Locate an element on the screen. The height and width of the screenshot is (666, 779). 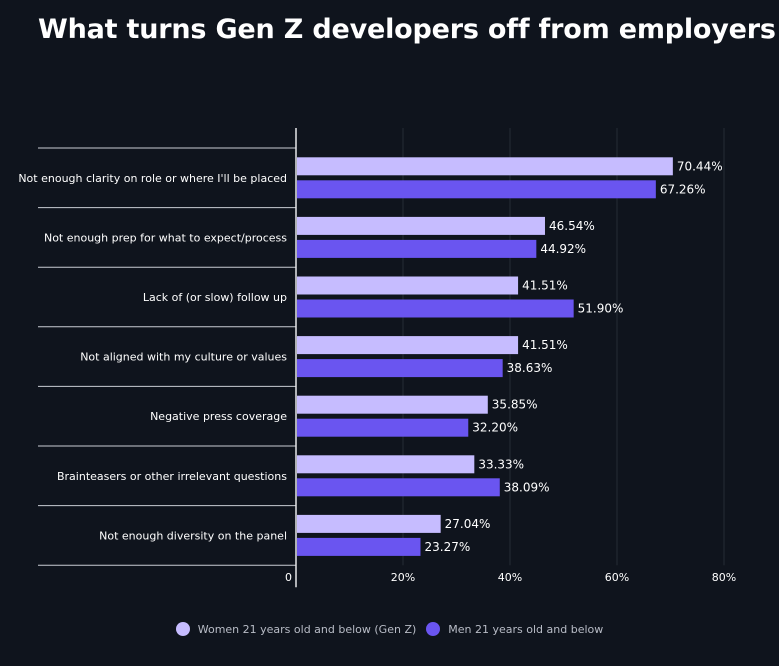
bar-value-label: 33.33% is located at coordinates (501, 464).